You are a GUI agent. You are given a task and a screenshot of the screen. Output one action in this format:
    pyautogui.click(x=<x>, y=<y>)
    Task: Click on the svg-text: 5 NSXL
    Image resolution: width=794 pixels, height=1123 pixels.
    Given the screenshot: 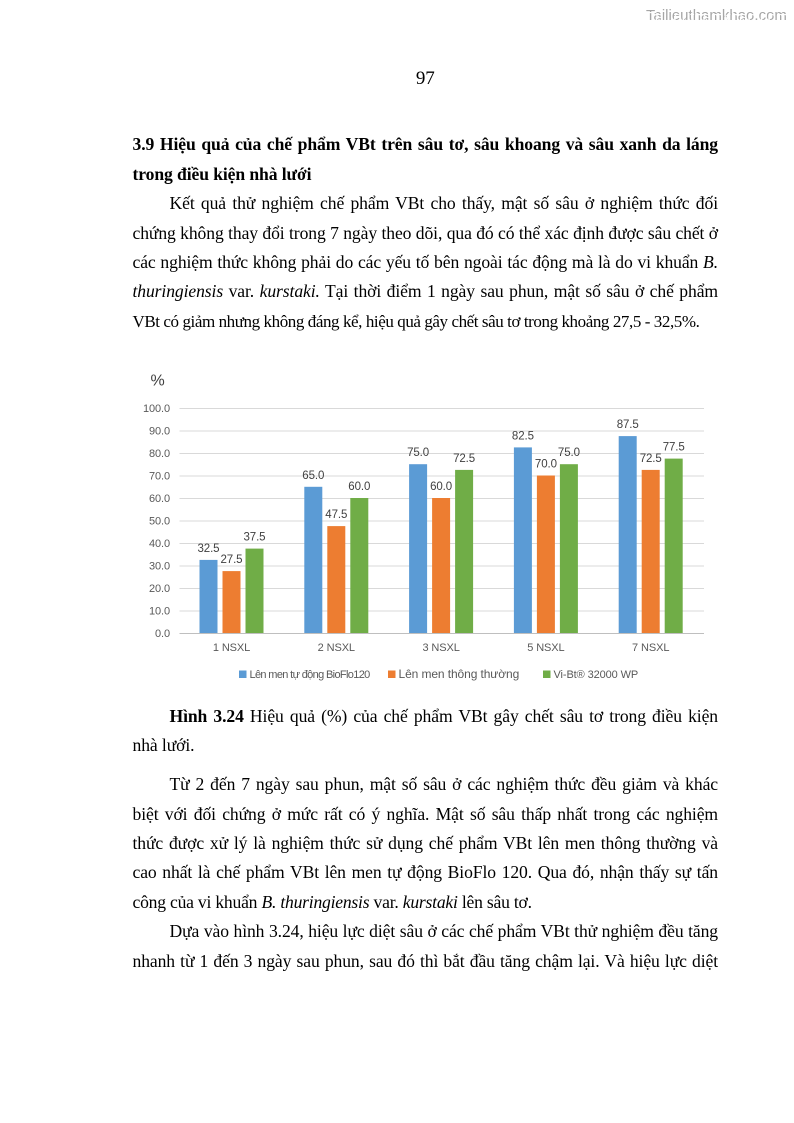 What is the action you would take?
    pyautogui.click(x=545, y=648)
    